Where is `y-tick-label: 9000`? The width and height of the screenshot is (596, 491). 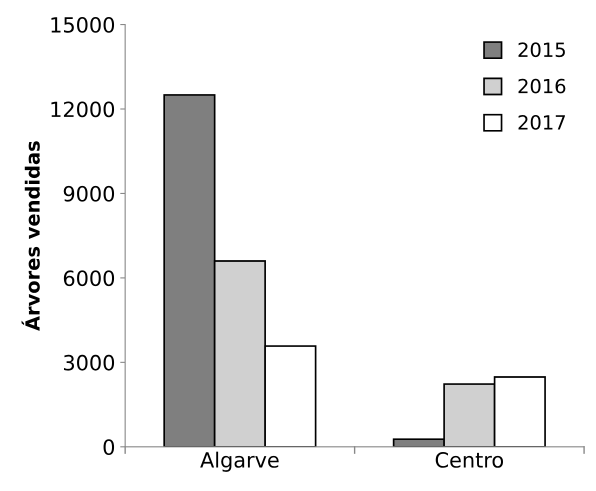 y-tick-label: 9000 is located at coordinates (89, 194).